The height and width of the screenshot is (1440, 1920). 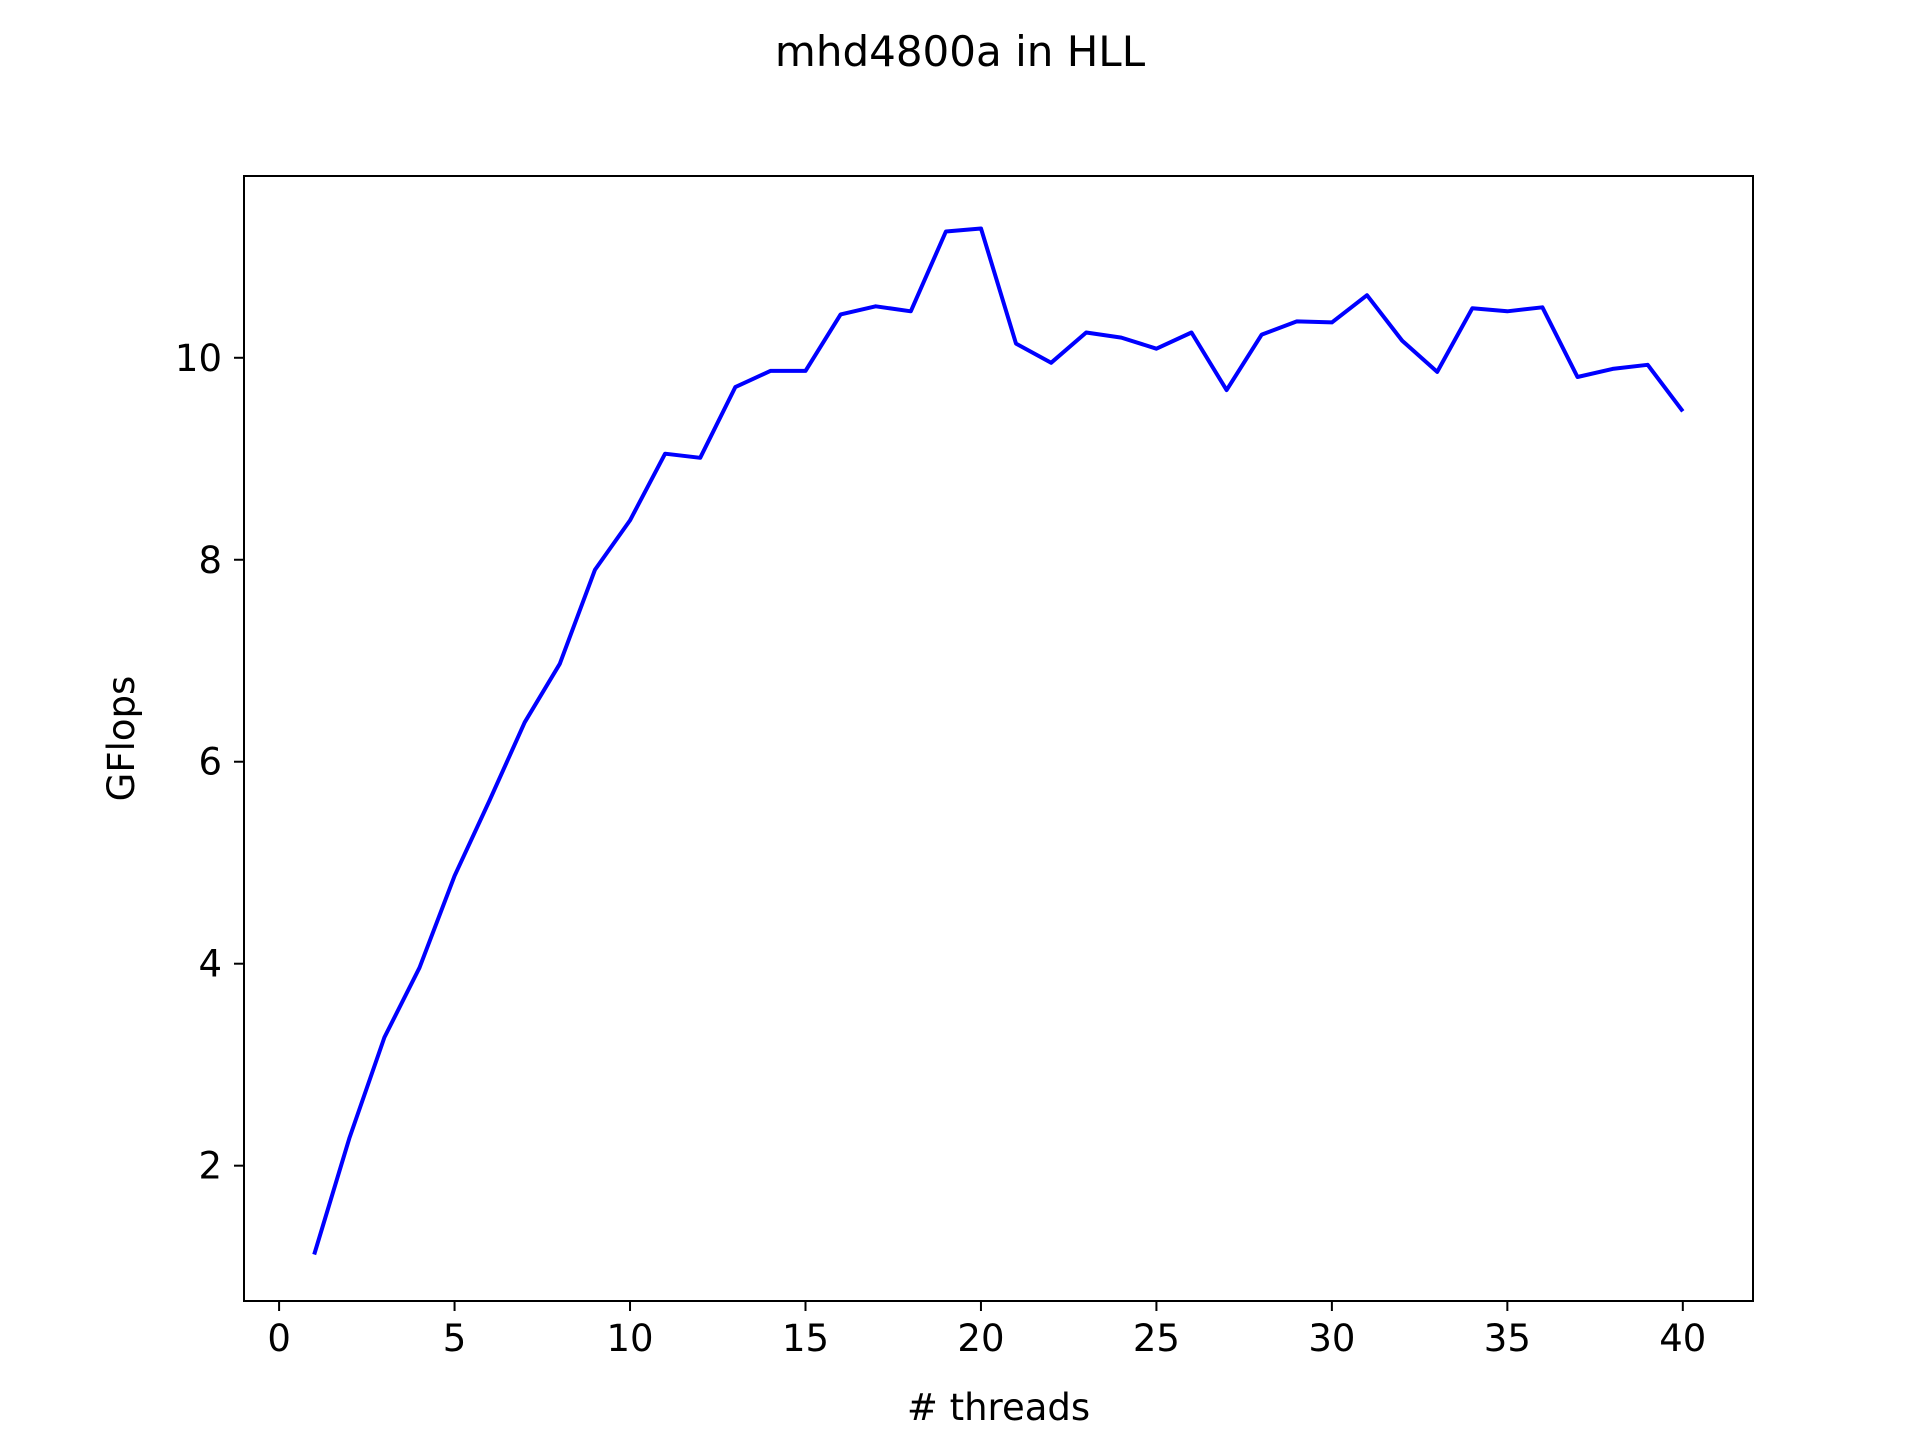 What do you see at coordinates (1507, 1338) in the screenshot?
I see `x-tick-label: 35` at bounding box center [1507, 1338].